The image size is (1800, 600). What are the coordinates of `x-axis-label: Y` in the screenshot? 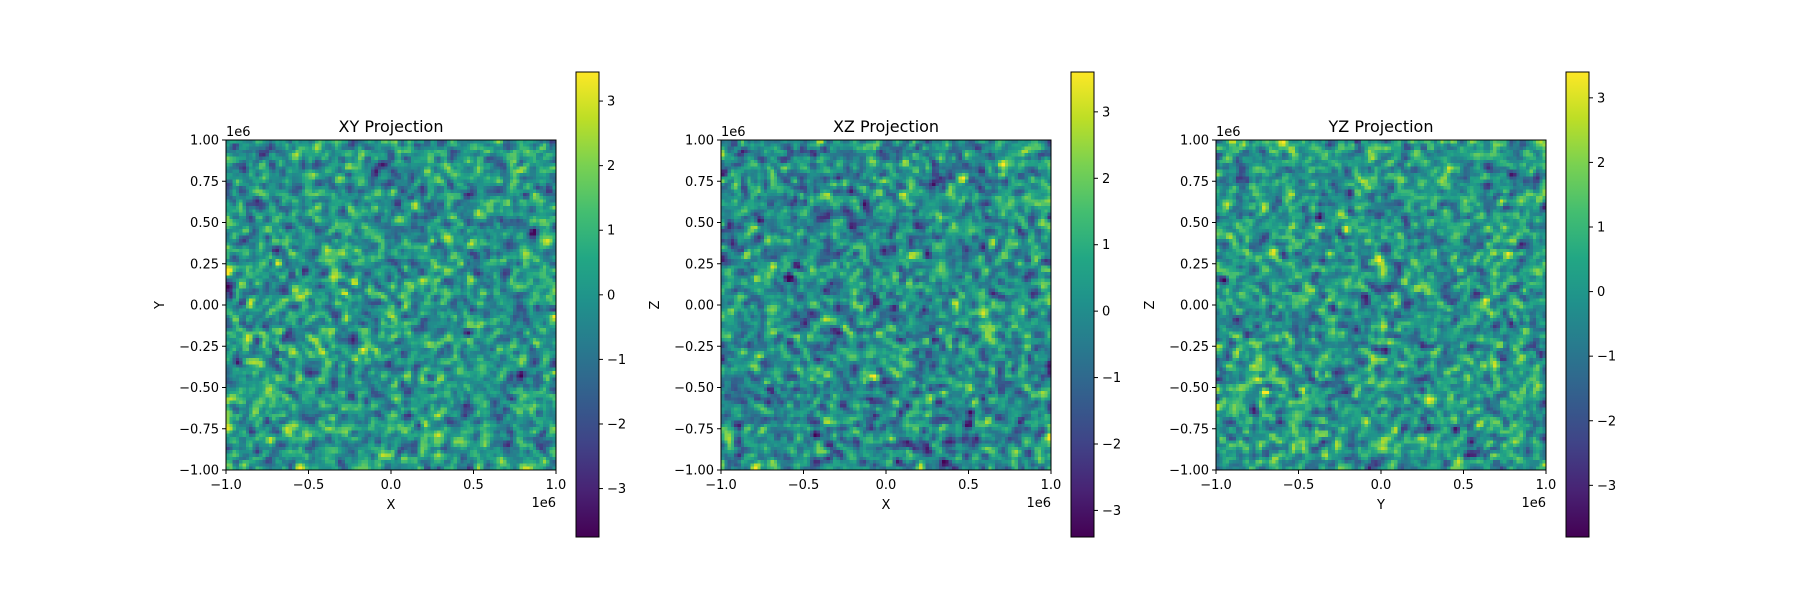 It's located at (1380, 505).